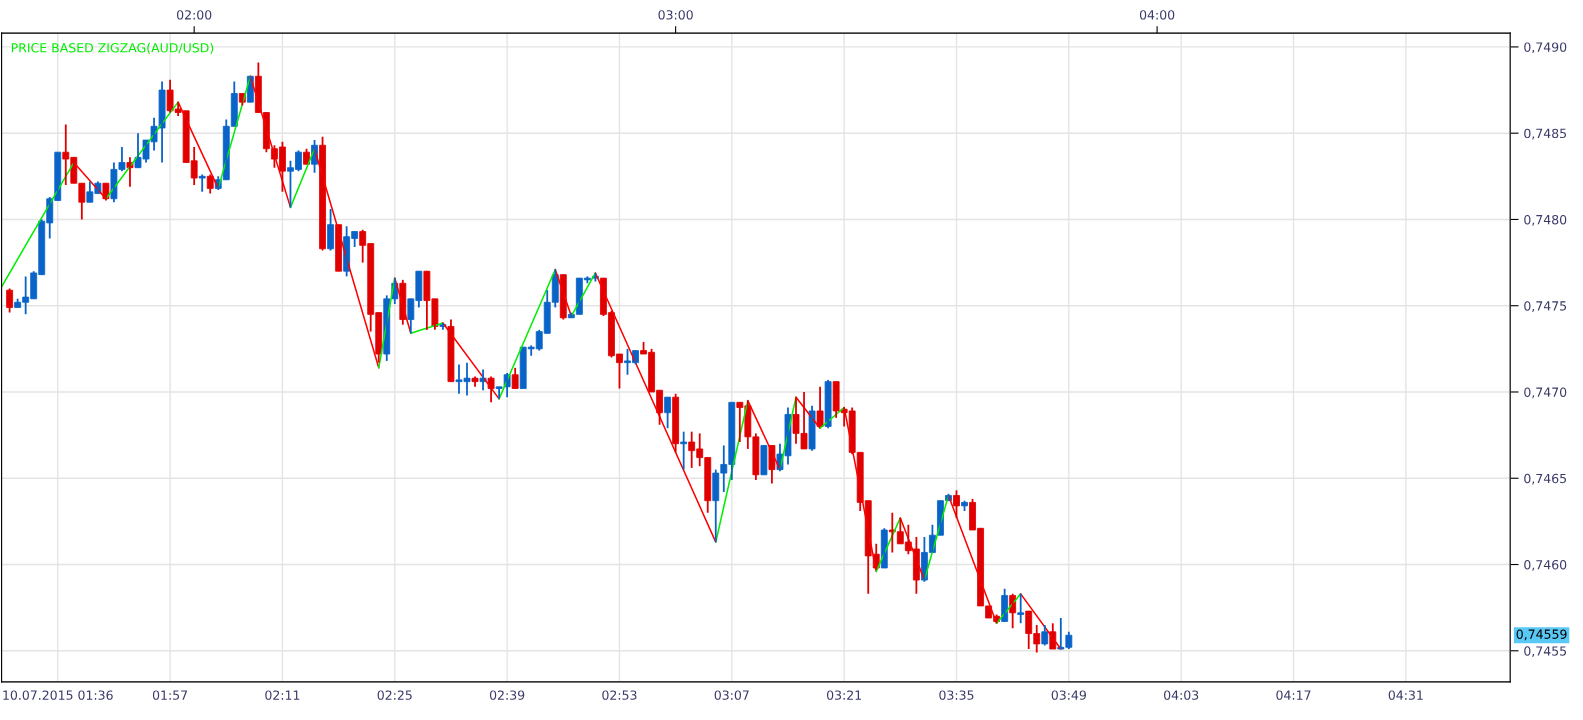  Describe the element at coordinates (1545, 393) in the screenshot. I see `y-tick-label: 0,7470` at that location.